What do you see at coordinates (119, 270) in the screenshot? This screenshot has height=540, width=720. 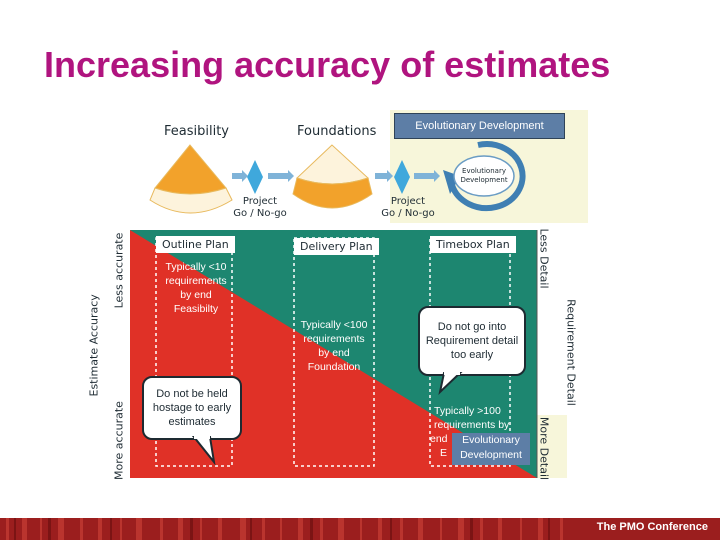 I see `less-accurate-label: Less accurate` at bounding box center [119, 270].